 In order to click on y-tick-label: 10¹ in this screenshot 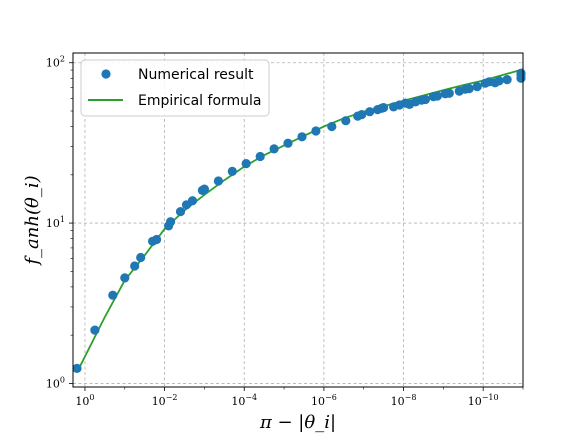, I will do `click(55, 222)`.